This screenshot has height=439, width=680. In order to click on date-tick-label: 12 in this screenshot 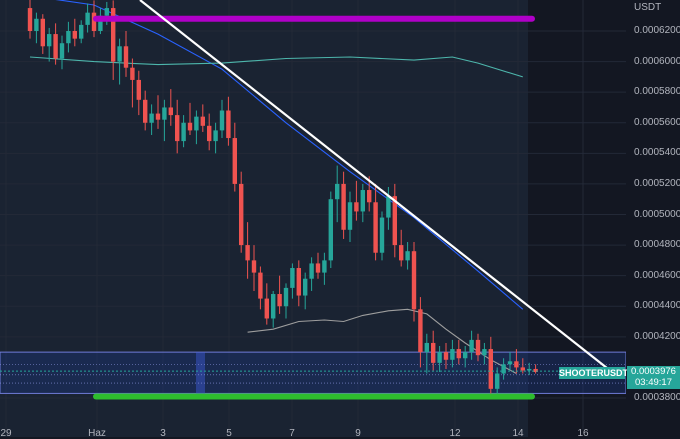, I will do `click(455, 433)`.